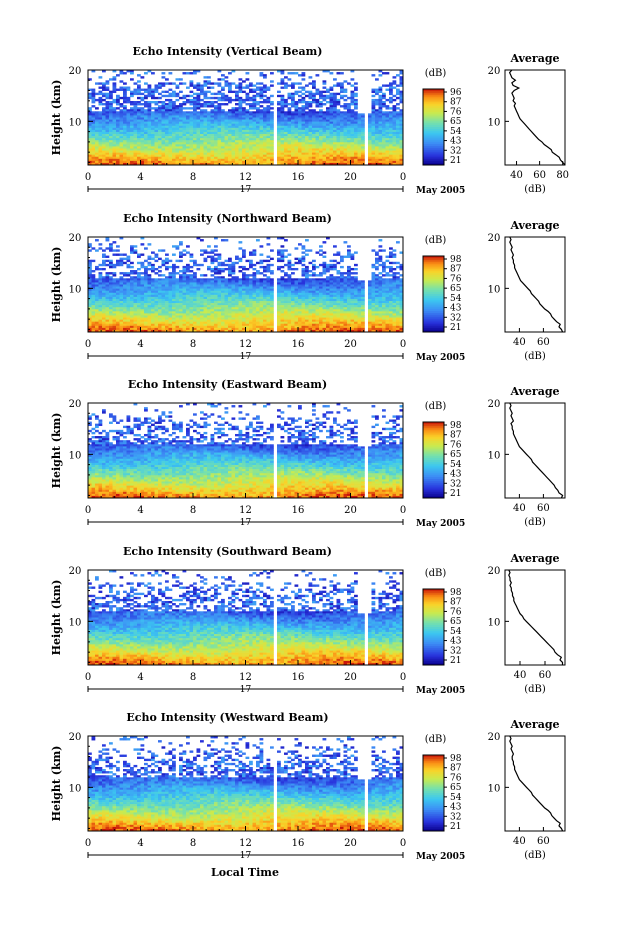 The image size is (618, 929). Describe the element at coordinates (456, 103) in the screenshot. I see `colorbar-tick-label: 87` at that location.